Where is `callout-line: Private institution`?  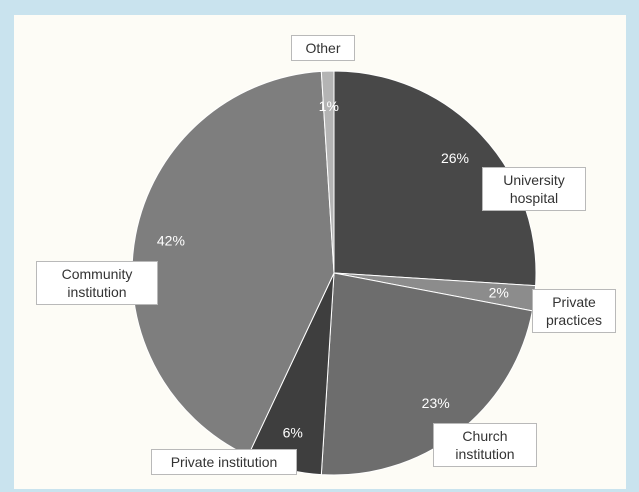
callout-line: Private institution is located at coordinates (224, 462).